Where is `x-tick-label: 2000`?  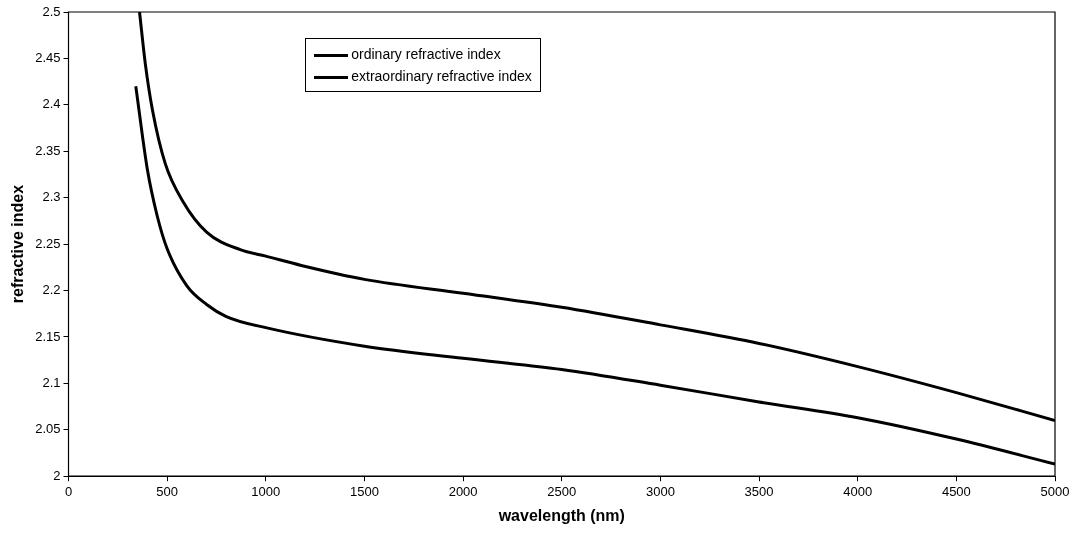 x-tick-label: 2000 is located at coordinates (463, 491).